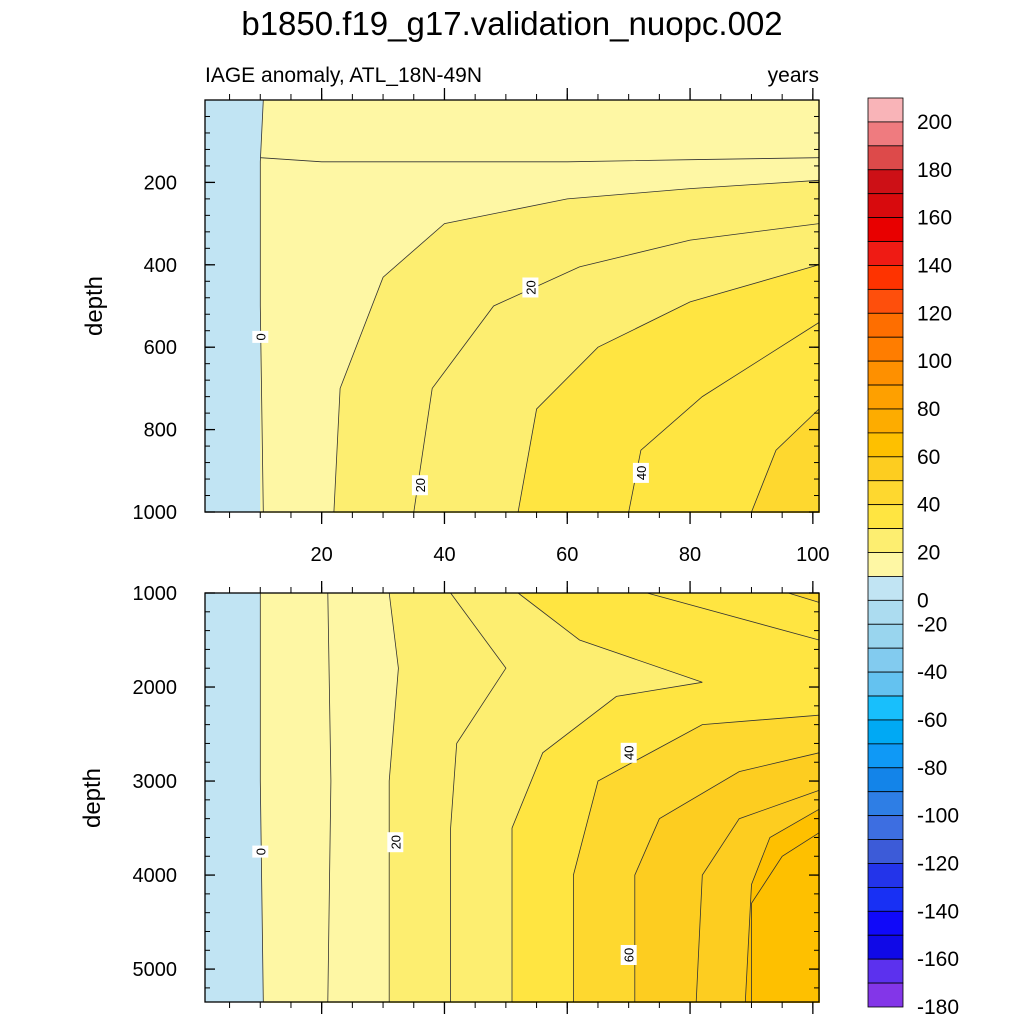  What do you see at coordinates (160, 348) in the screenshot?
I see `top-y-tick-label: 600` at bounding box center [160, 348].